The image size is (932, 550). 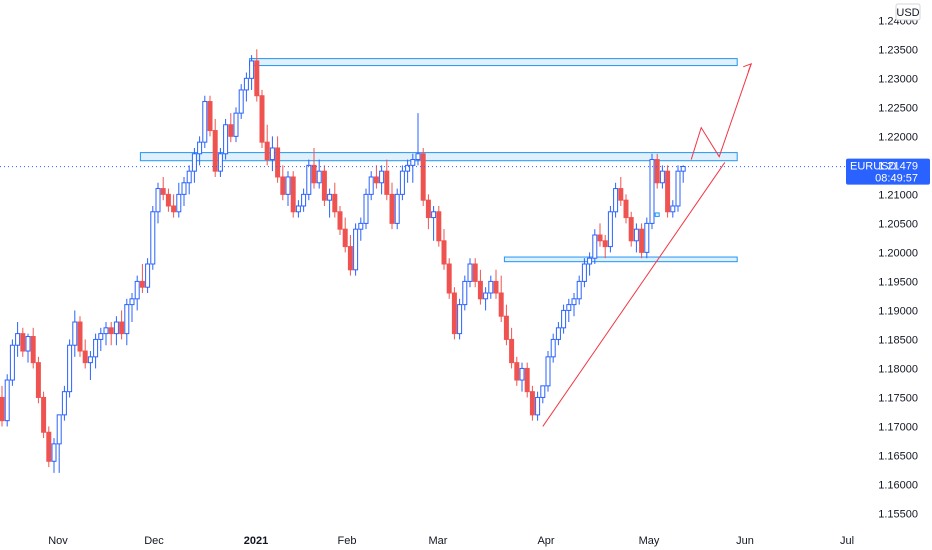 What do you see at coordinates (438, 157) in the screenshot?
I see `level-zone-resistance-main` at bounding box center [438, 157].